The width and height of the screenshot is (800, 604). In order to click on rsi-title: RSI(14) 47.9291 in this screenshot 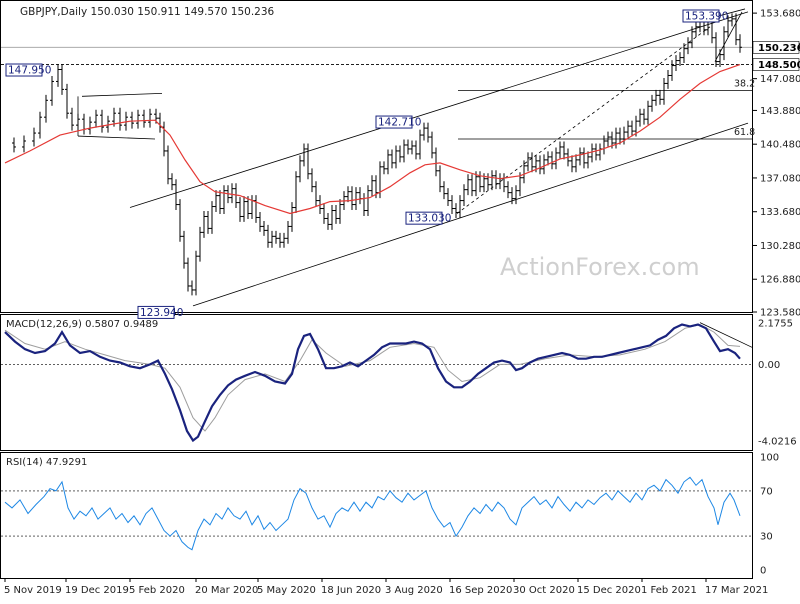, I will do `click(46, 462)`.